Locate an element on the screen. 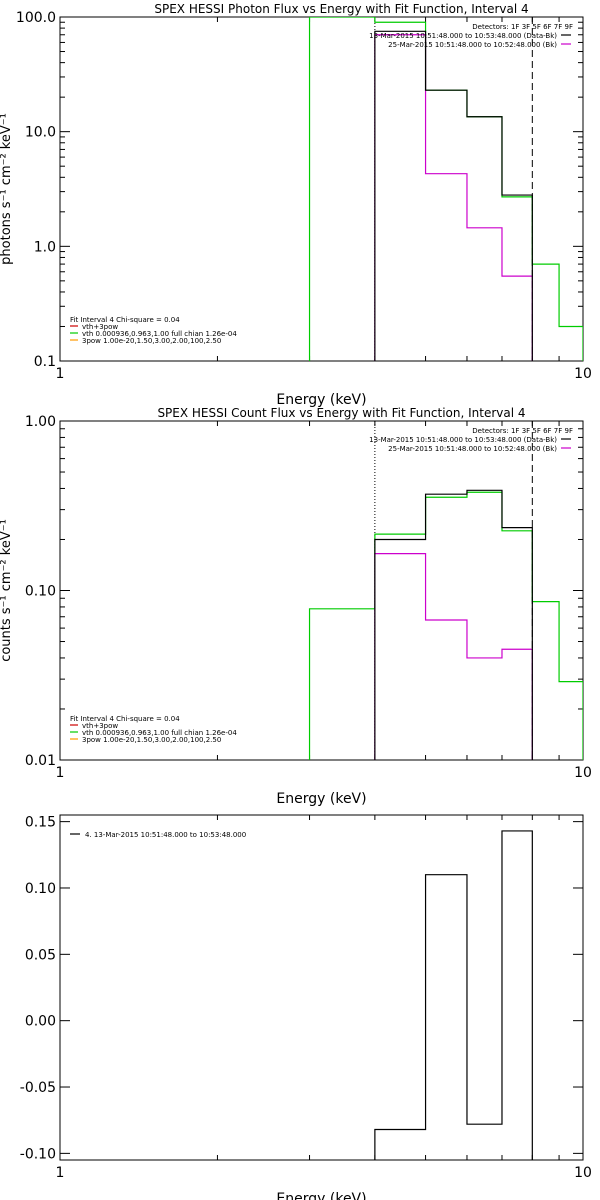 This screenshot has height=1200, width=600. y-tick-label: 0.15 is located at coordinates (40, 823).